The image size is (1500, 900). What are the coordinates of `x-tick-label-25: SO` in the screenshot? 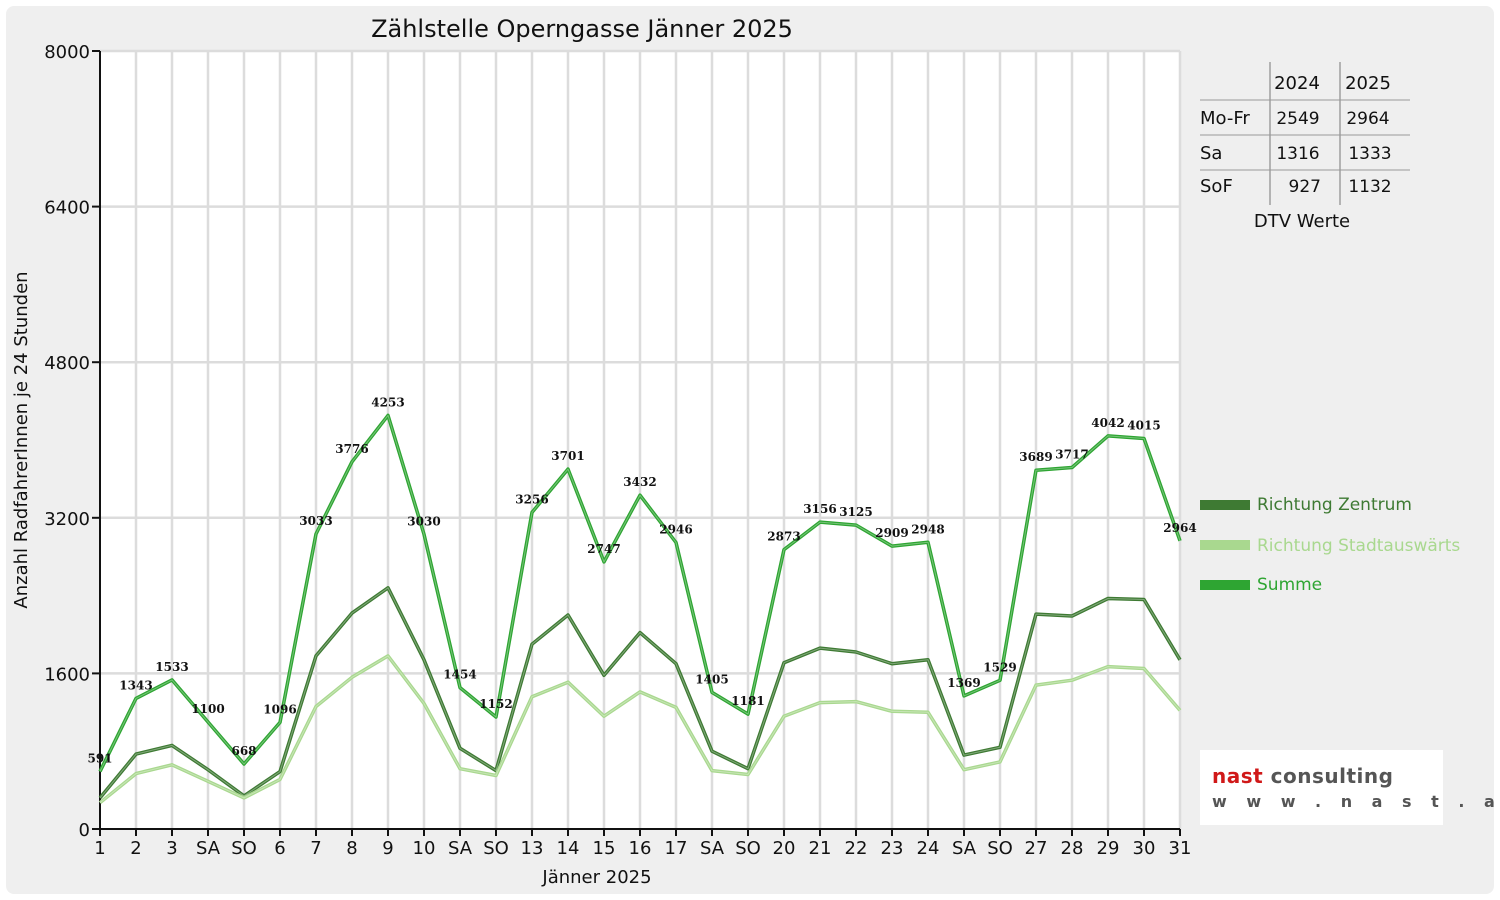 It's located at (1000, 848).